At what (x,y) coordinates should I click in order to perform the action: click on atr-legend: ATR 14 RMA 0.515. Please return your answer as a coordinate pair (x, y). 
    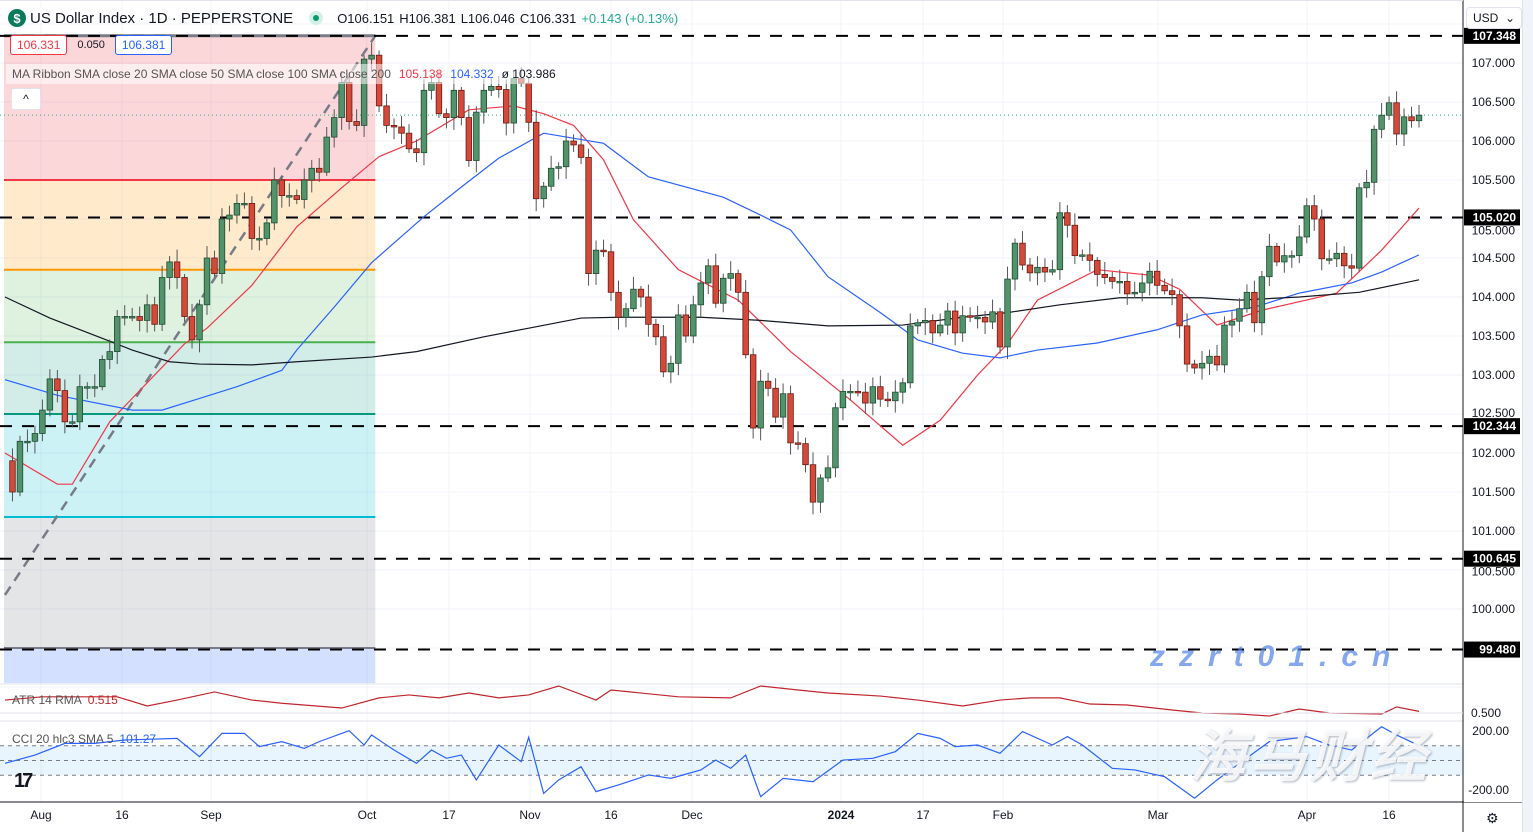
    Looking at the image, I should click on (65, 700).